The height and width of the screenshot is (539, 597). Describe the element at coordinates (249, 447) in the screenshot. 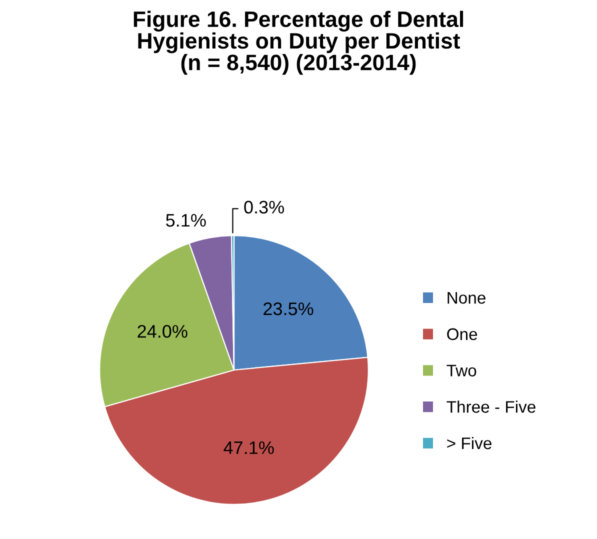

I see `data-label: 47.1%` at that location.